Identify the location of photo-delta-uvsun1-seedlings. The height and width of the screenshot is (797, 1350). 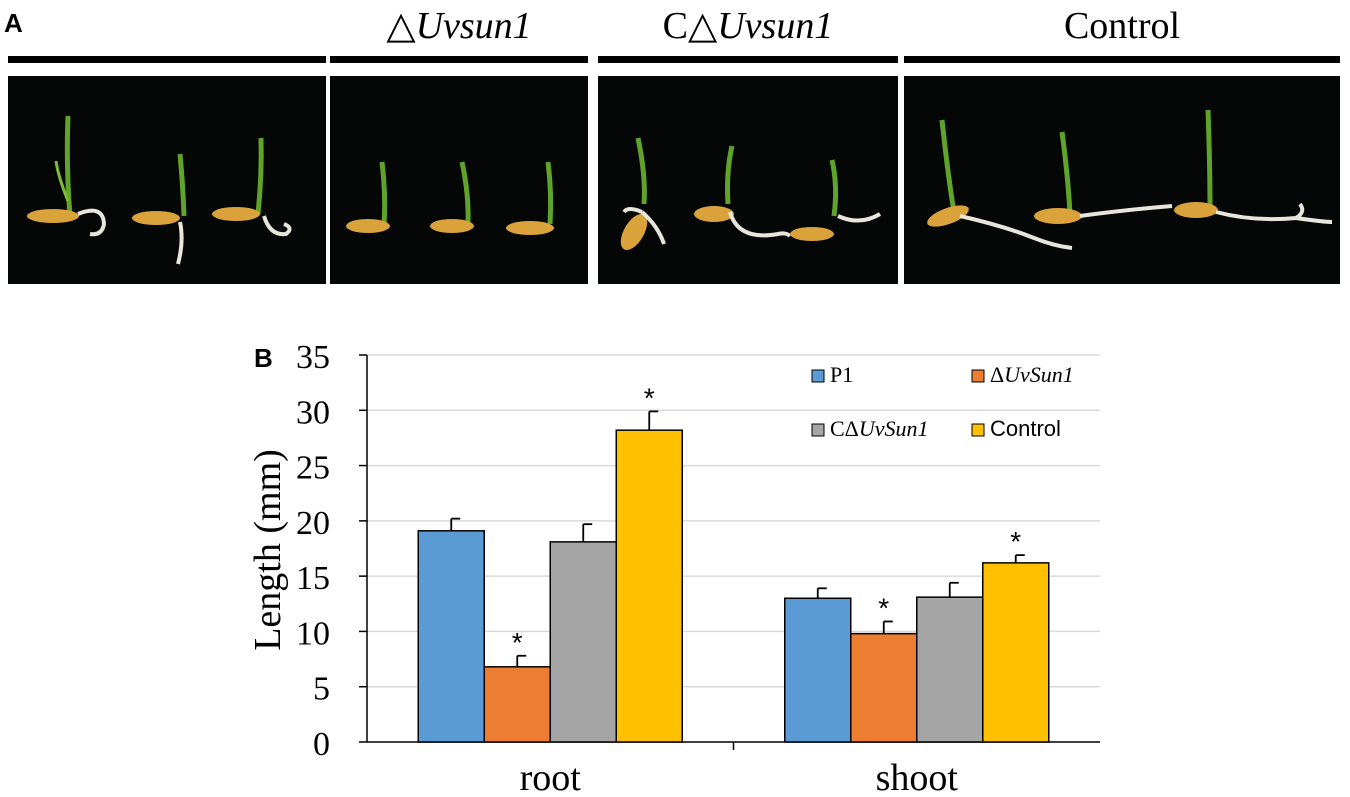
(459, 180).